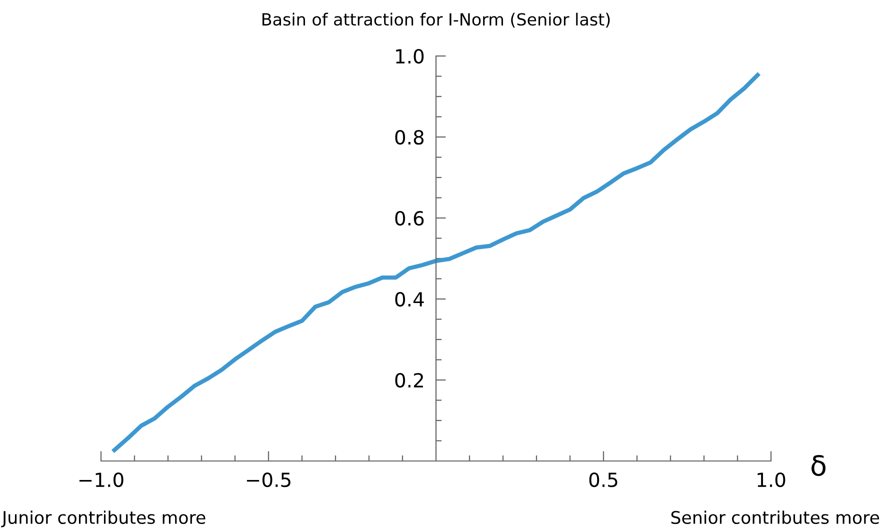 Image resolution: width=884 pixels, height=528 pixels. I want to click on x-tick-label: −0.5, so click(268, 480).